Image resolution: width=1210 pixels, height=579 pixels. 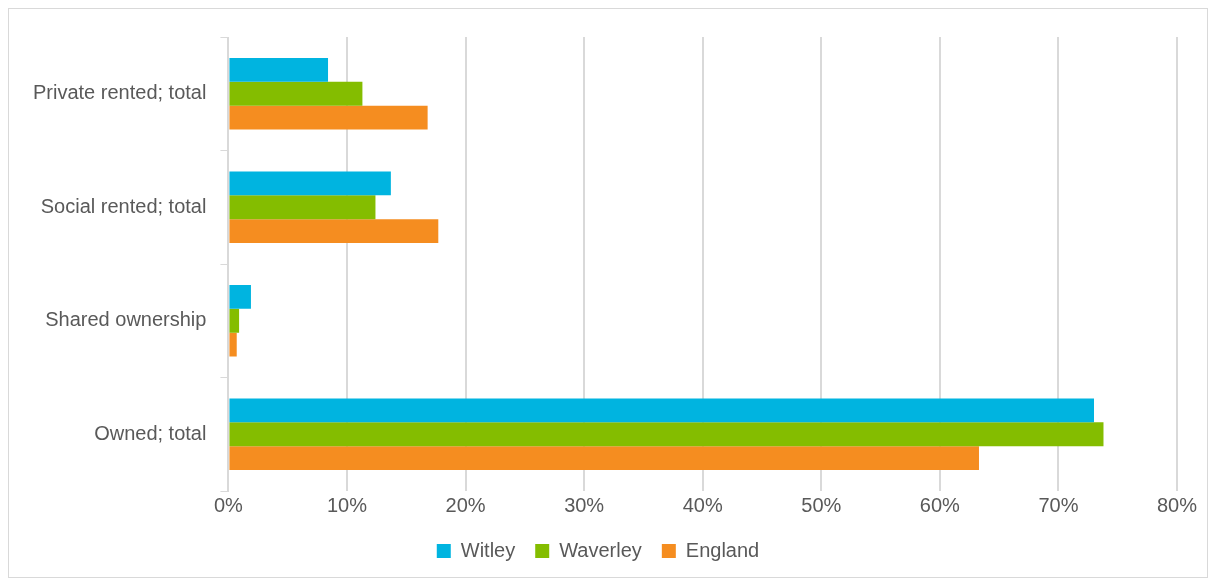 What do you see at coordinates (1177, 504) in the screenshot?
I see `x-tick-label: 80%` at bounding box center [1177, 504].